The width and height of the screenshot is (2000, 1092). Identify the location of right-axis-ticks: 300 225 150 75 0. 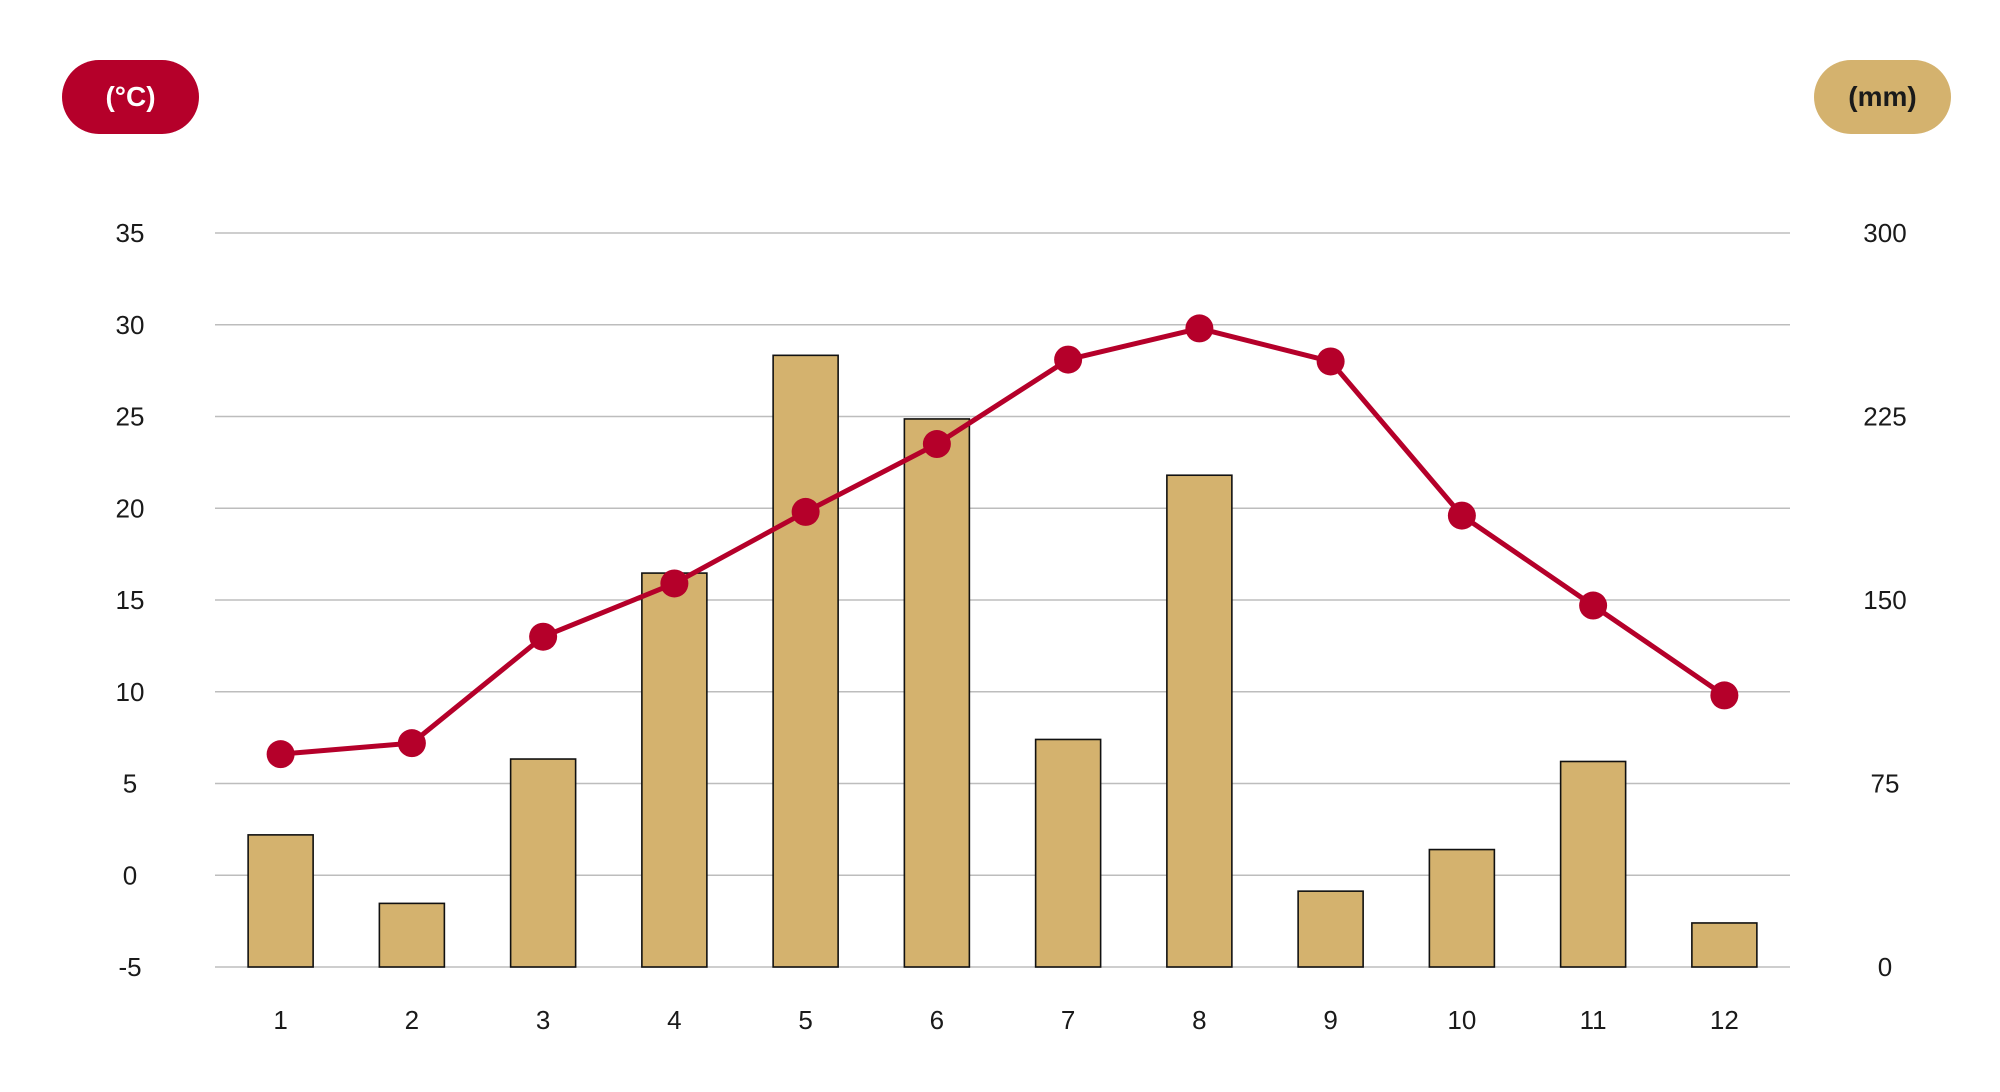
(1884, 600).